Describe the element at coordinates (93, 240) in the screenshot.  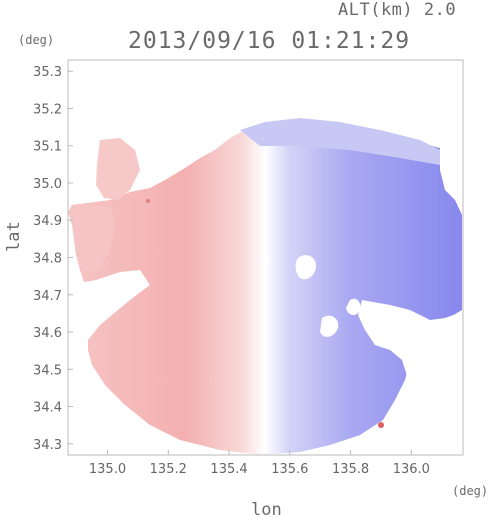
I see `echo-west-lobe` at that location.